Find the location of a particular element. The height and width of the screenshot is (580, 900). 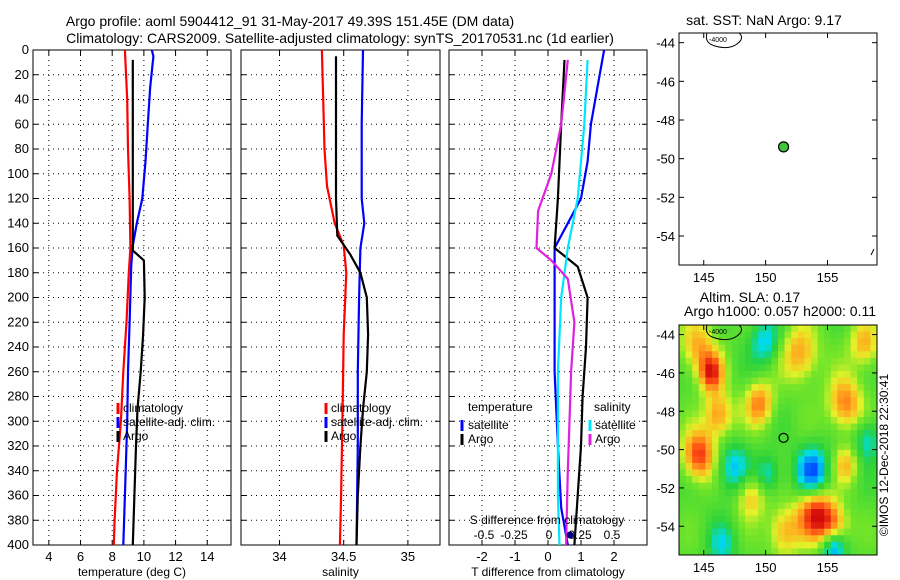

legend-label: Argo is located at coordinates (344, 436).